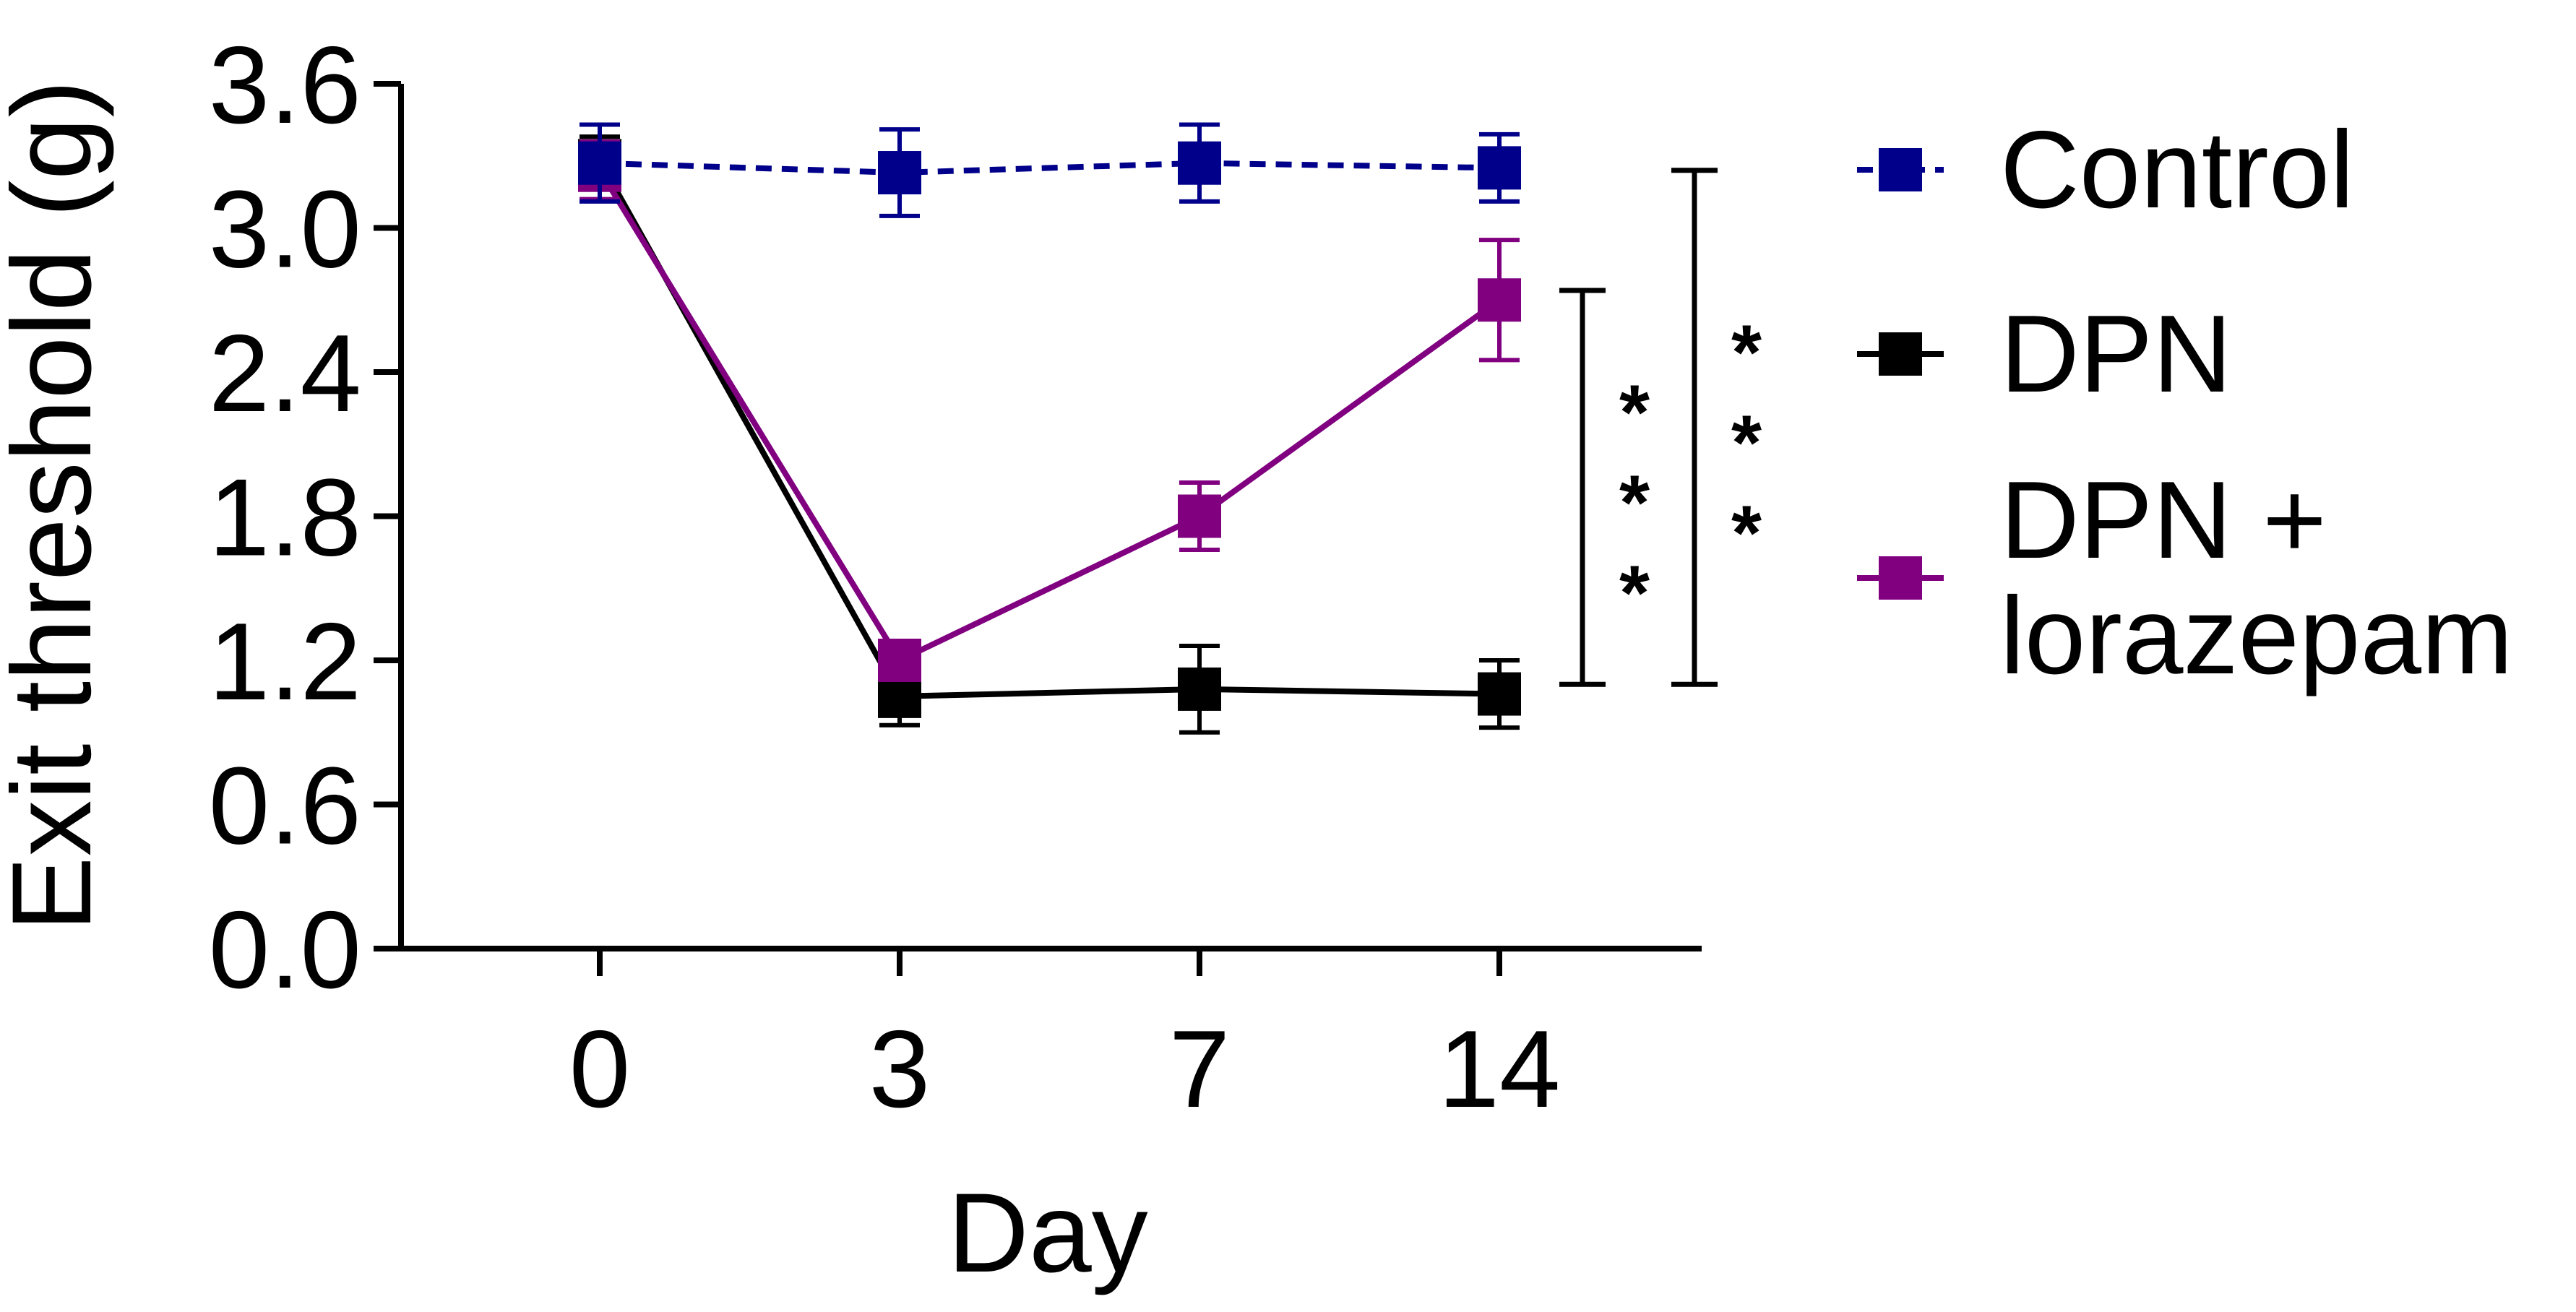  Describe the element at coordinates (285, 950) in the screenshot. I see `y-tick-label: 0.0` at that location.